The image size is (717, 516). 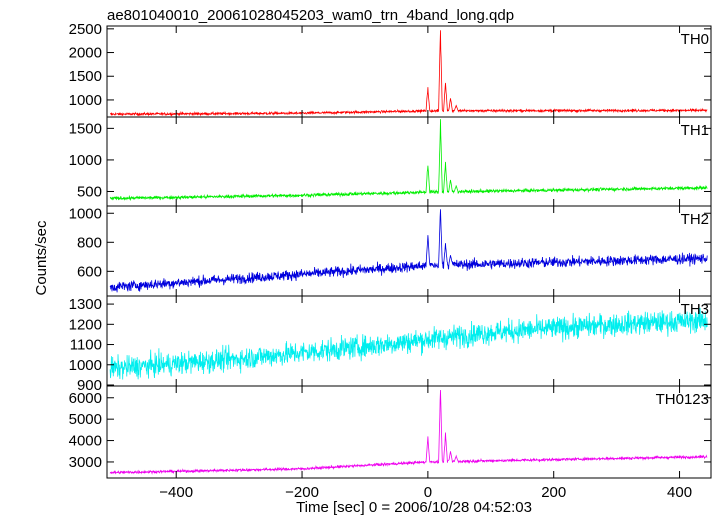 I want to click on y-tick-label: 3000, so click(x=85, y=462).